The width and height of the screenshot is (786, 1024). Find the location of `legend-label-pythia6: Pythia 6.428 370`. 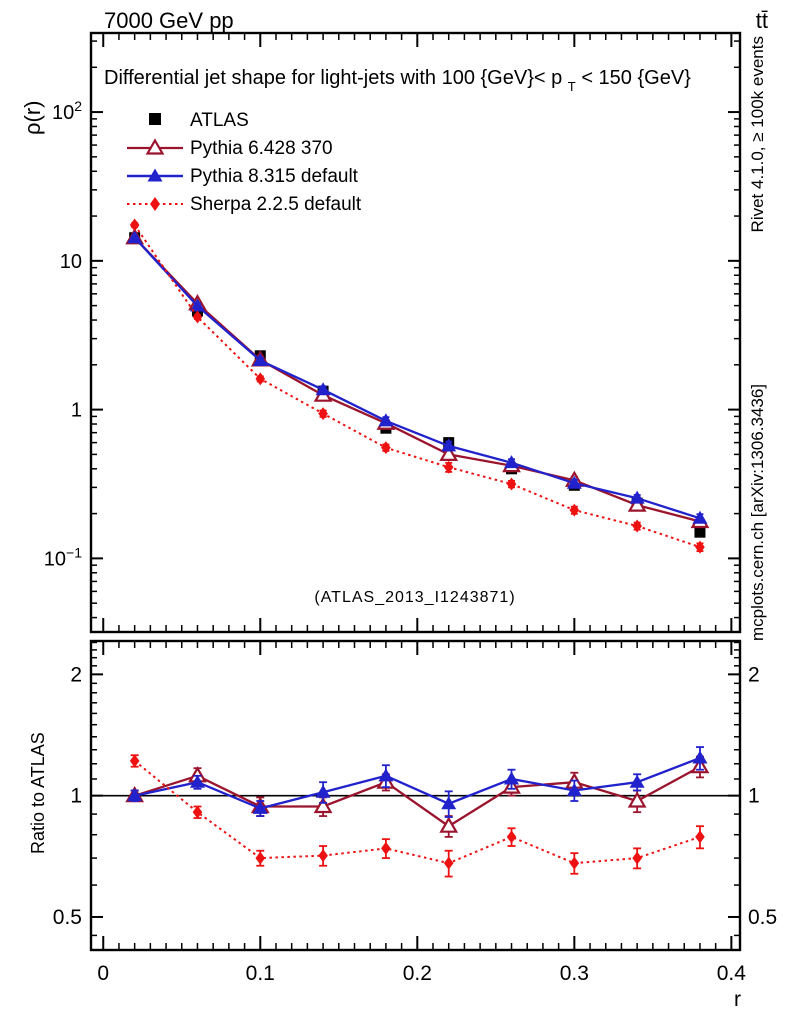

legend-label-pythia6: Pythia 6.428 370 is located at coordinates (261, 148).